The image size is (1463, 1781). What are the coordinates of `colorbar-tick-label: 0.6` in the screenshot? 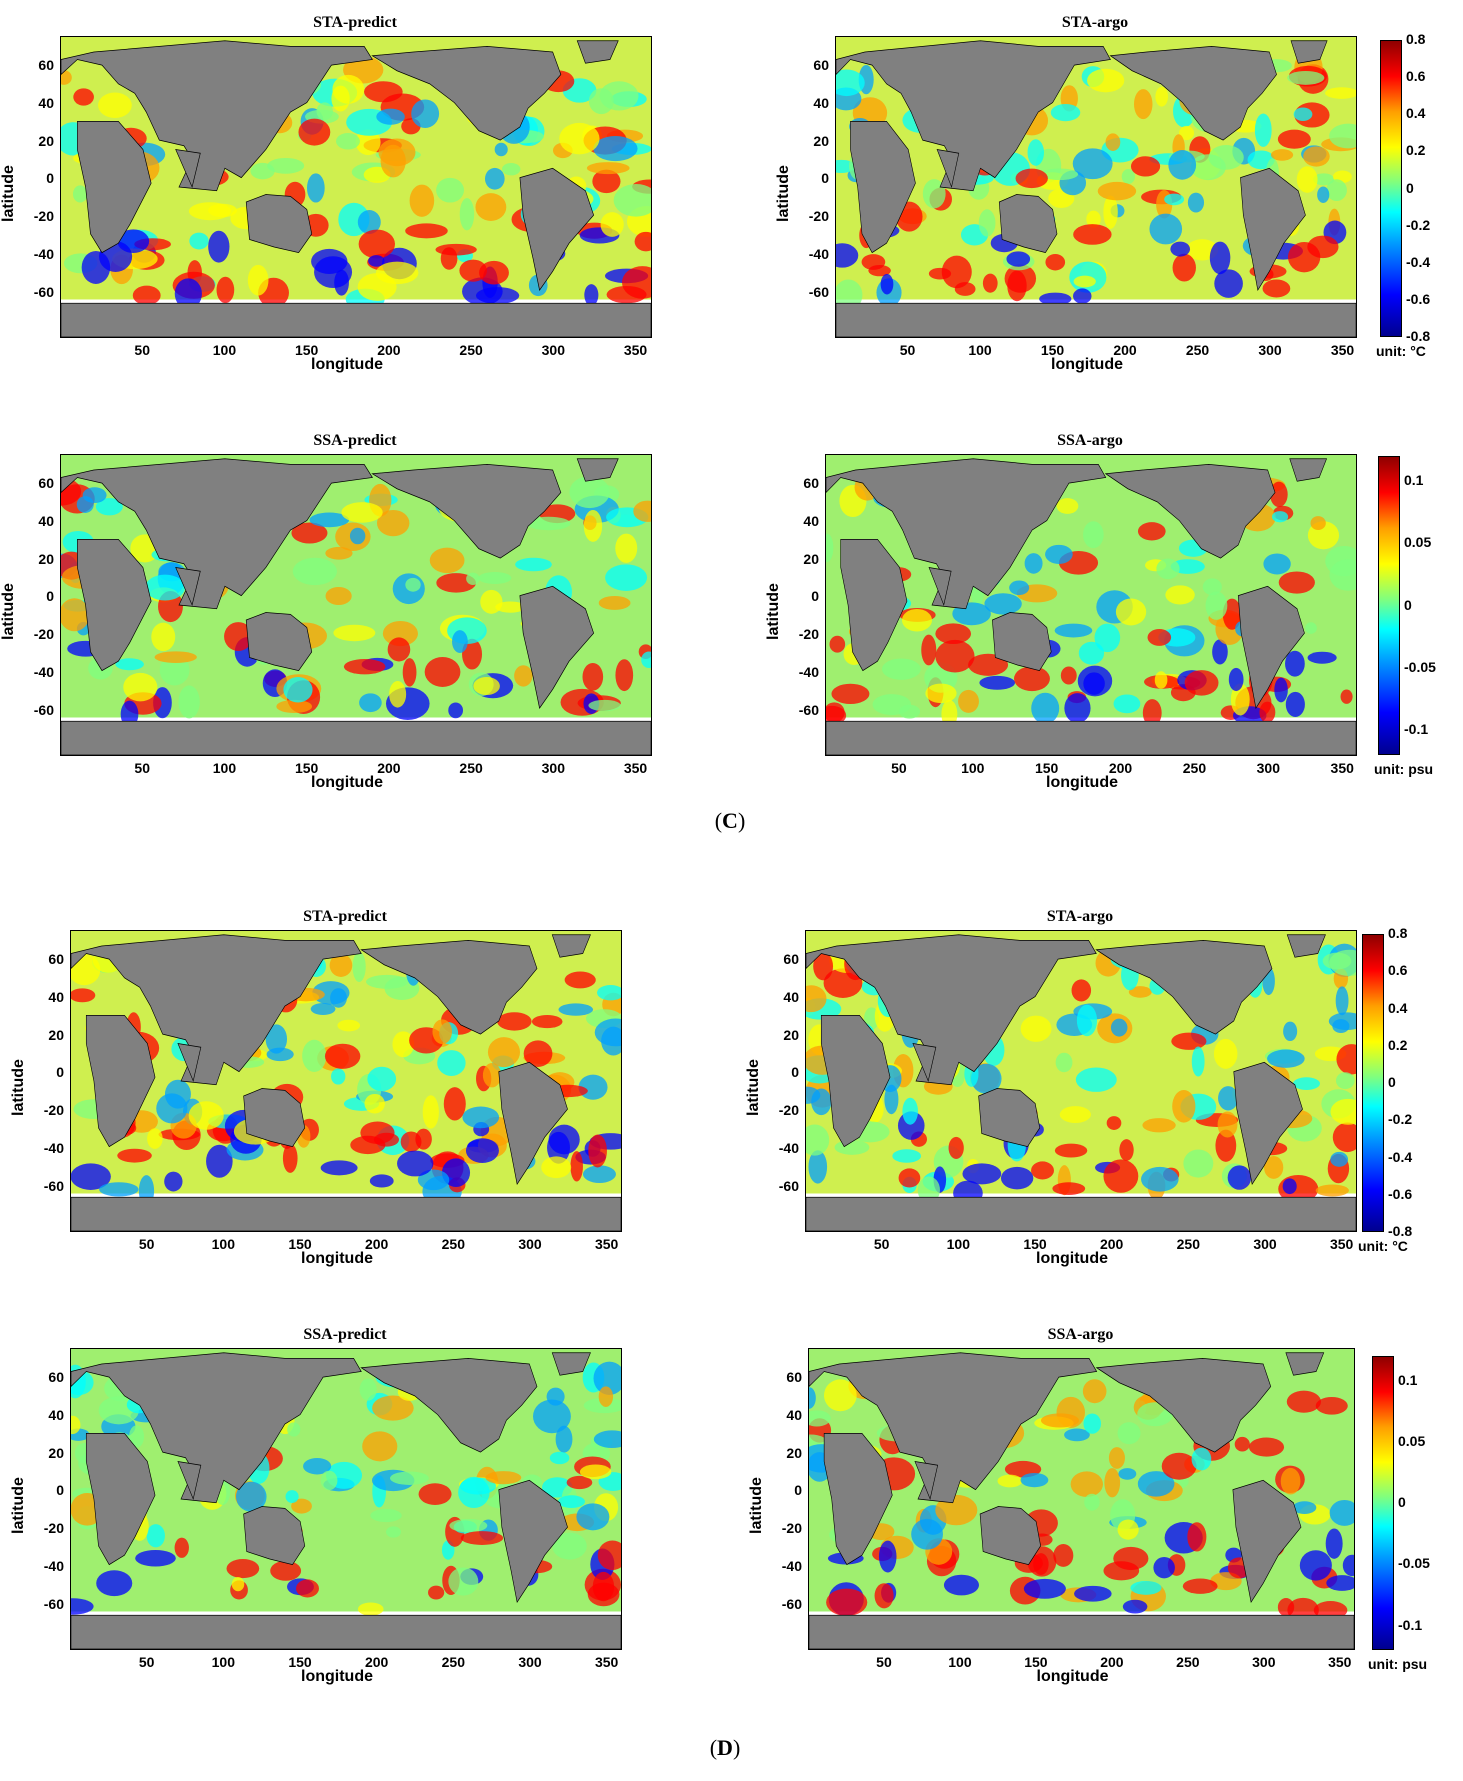 It's located at (1398, 970).